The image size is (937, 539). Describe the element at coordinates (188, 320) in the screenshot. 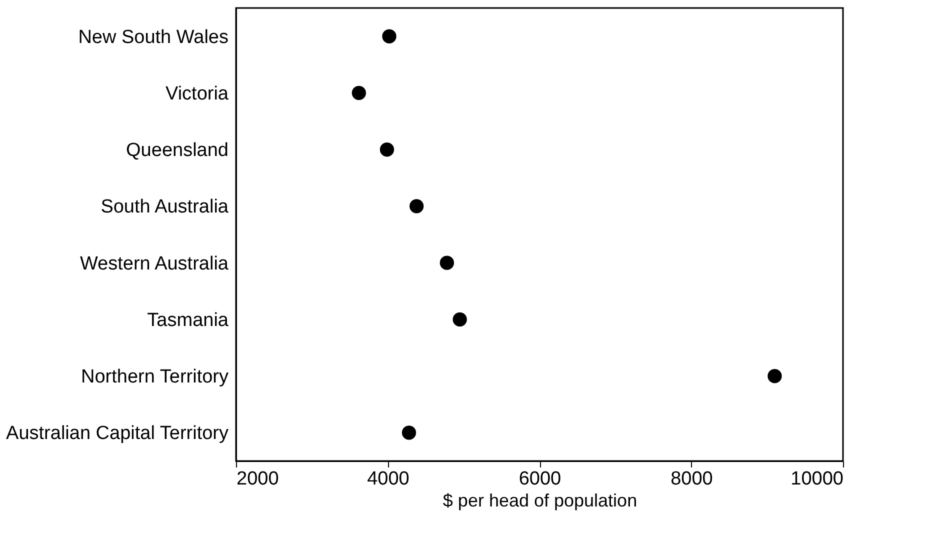

I see `y-tick-label: Tasmania` at that location.